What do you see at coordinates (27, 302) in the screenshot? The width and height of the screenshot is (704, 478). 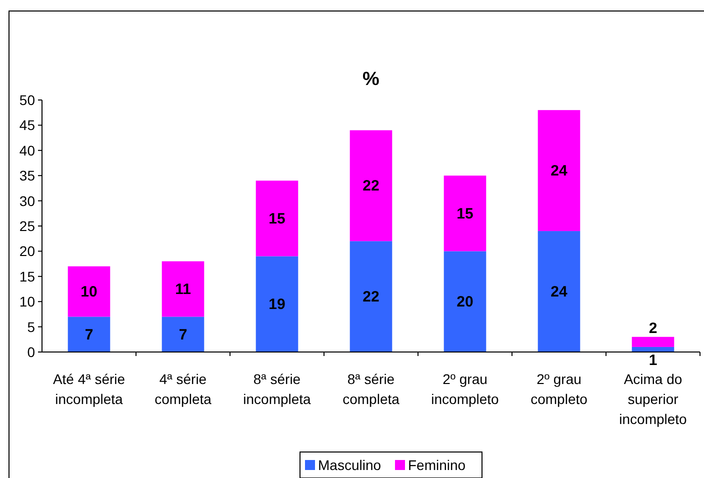 I see `y-tick-label: 10` at bounding box center [27, 302].